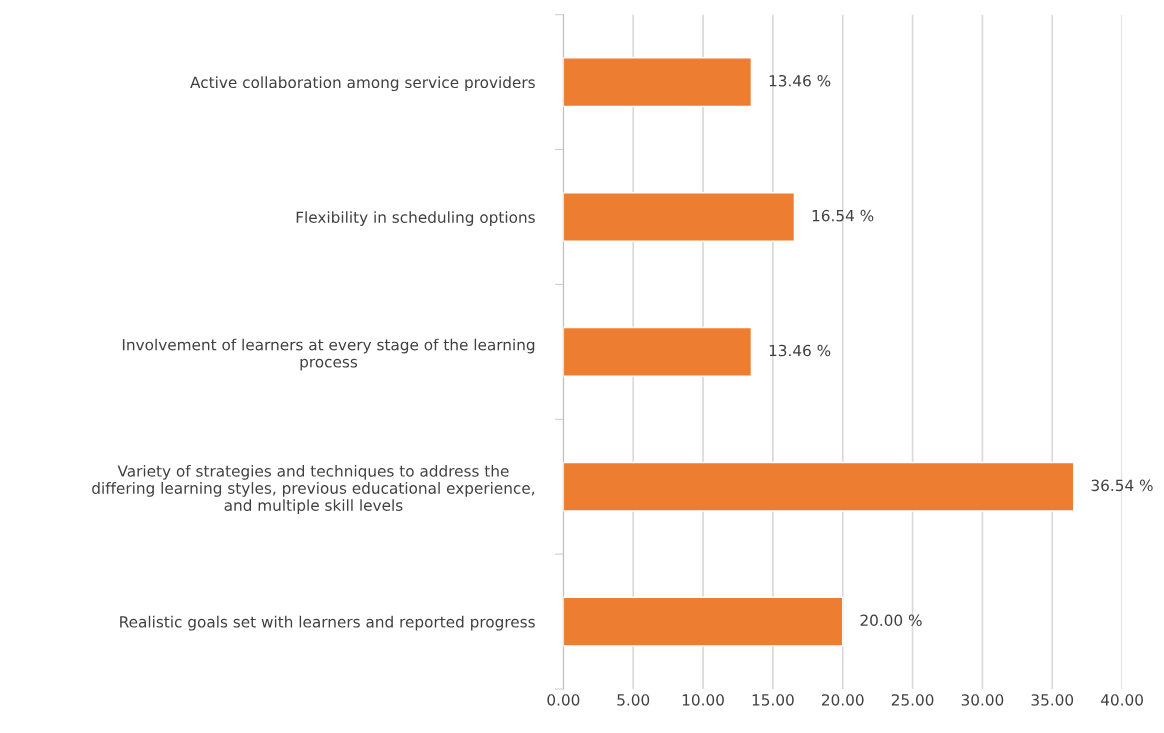 The width and height of the screenshot is (1164, 733). What do you see at coordinates (891, 620) in the screenshot?
I see `data-label: 20.00 %` at bounding box center [891, 620].